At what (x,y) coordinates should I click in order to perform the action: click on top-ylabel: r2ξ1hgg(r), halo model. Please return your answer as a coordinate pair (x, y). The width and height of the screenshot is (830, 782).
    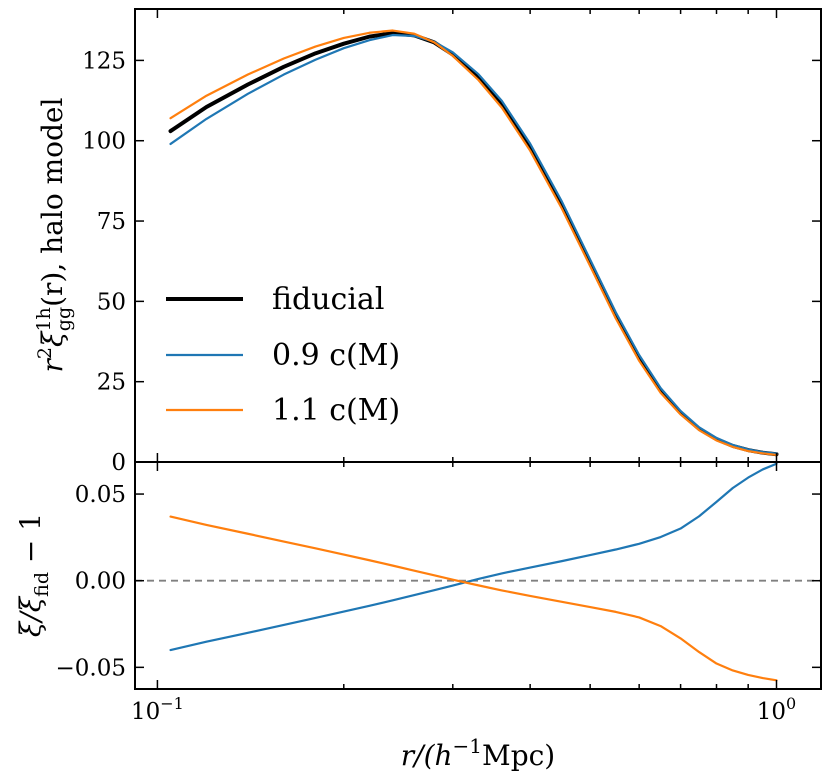
    Looking at the image, I should click on (54, 235).